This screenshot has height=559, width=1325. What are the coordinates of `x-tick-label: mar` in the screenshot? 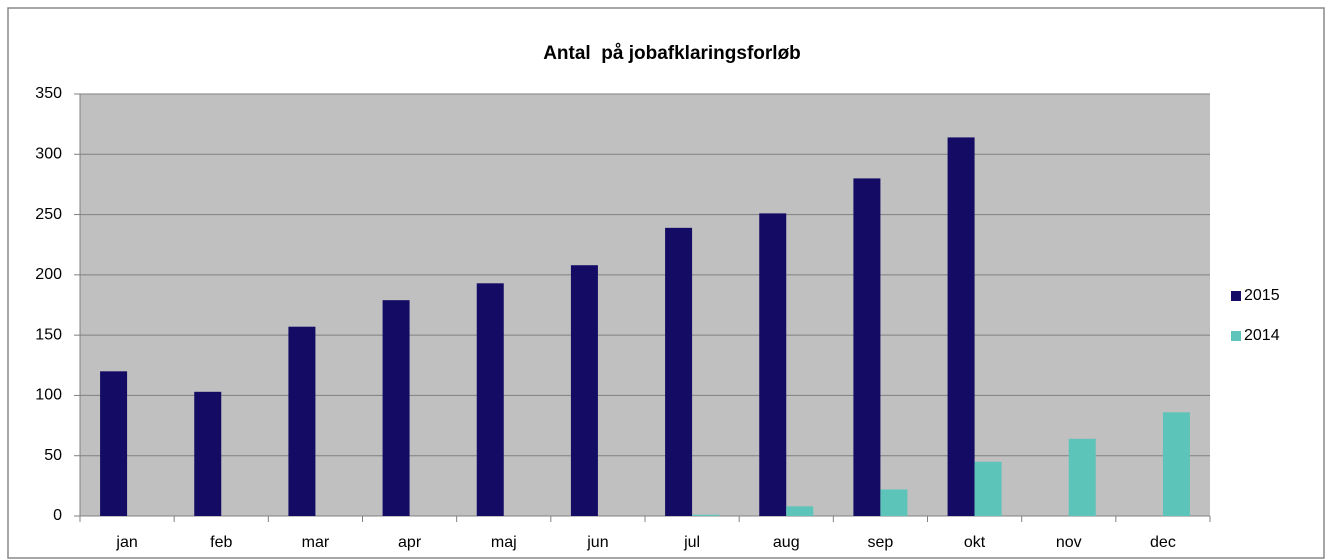 It's located at (316, 542).